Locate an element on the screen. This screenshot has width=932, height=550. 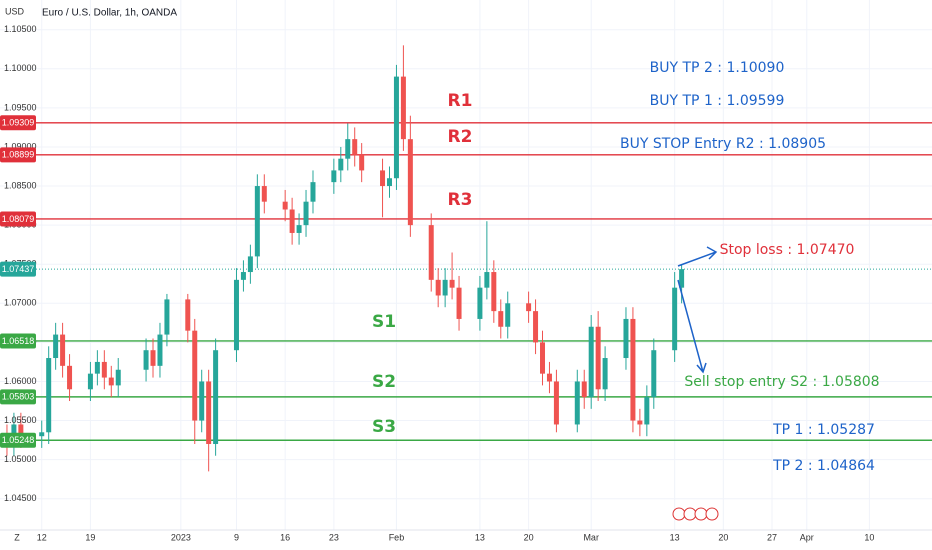
x-tick-label: 19 is located at coordinates (90, 537).